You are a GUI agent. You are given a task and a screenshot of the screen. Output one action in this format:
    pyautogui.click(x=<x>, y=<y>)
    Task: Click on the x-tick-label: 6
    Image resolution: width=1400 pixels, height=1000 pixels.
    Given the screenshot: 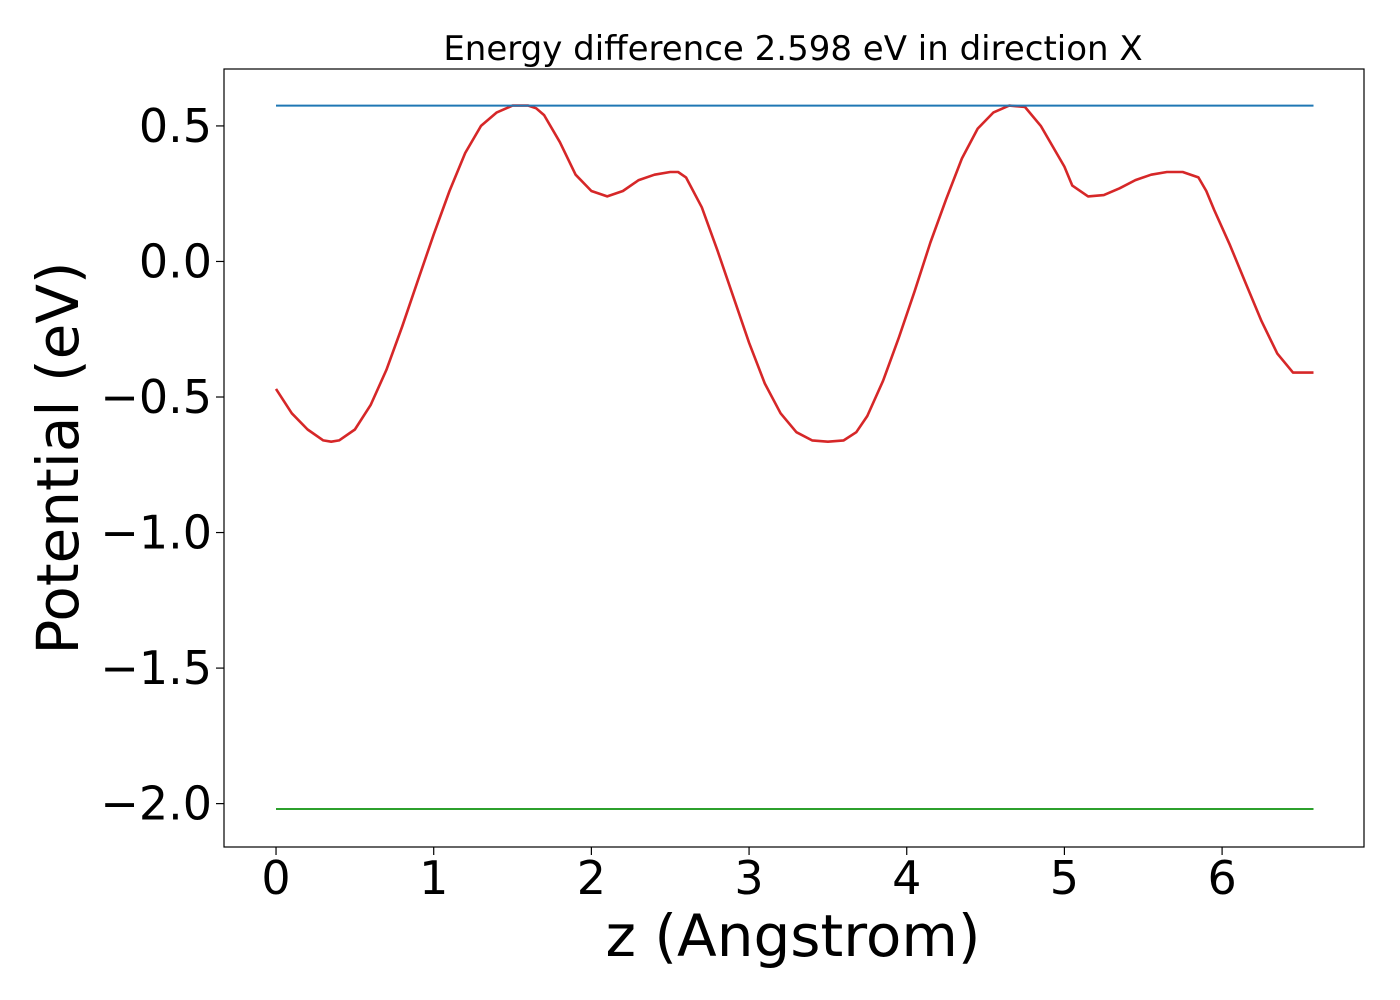 What is the action you would take?
    pyautogui.click(x=1221, y=878)
    